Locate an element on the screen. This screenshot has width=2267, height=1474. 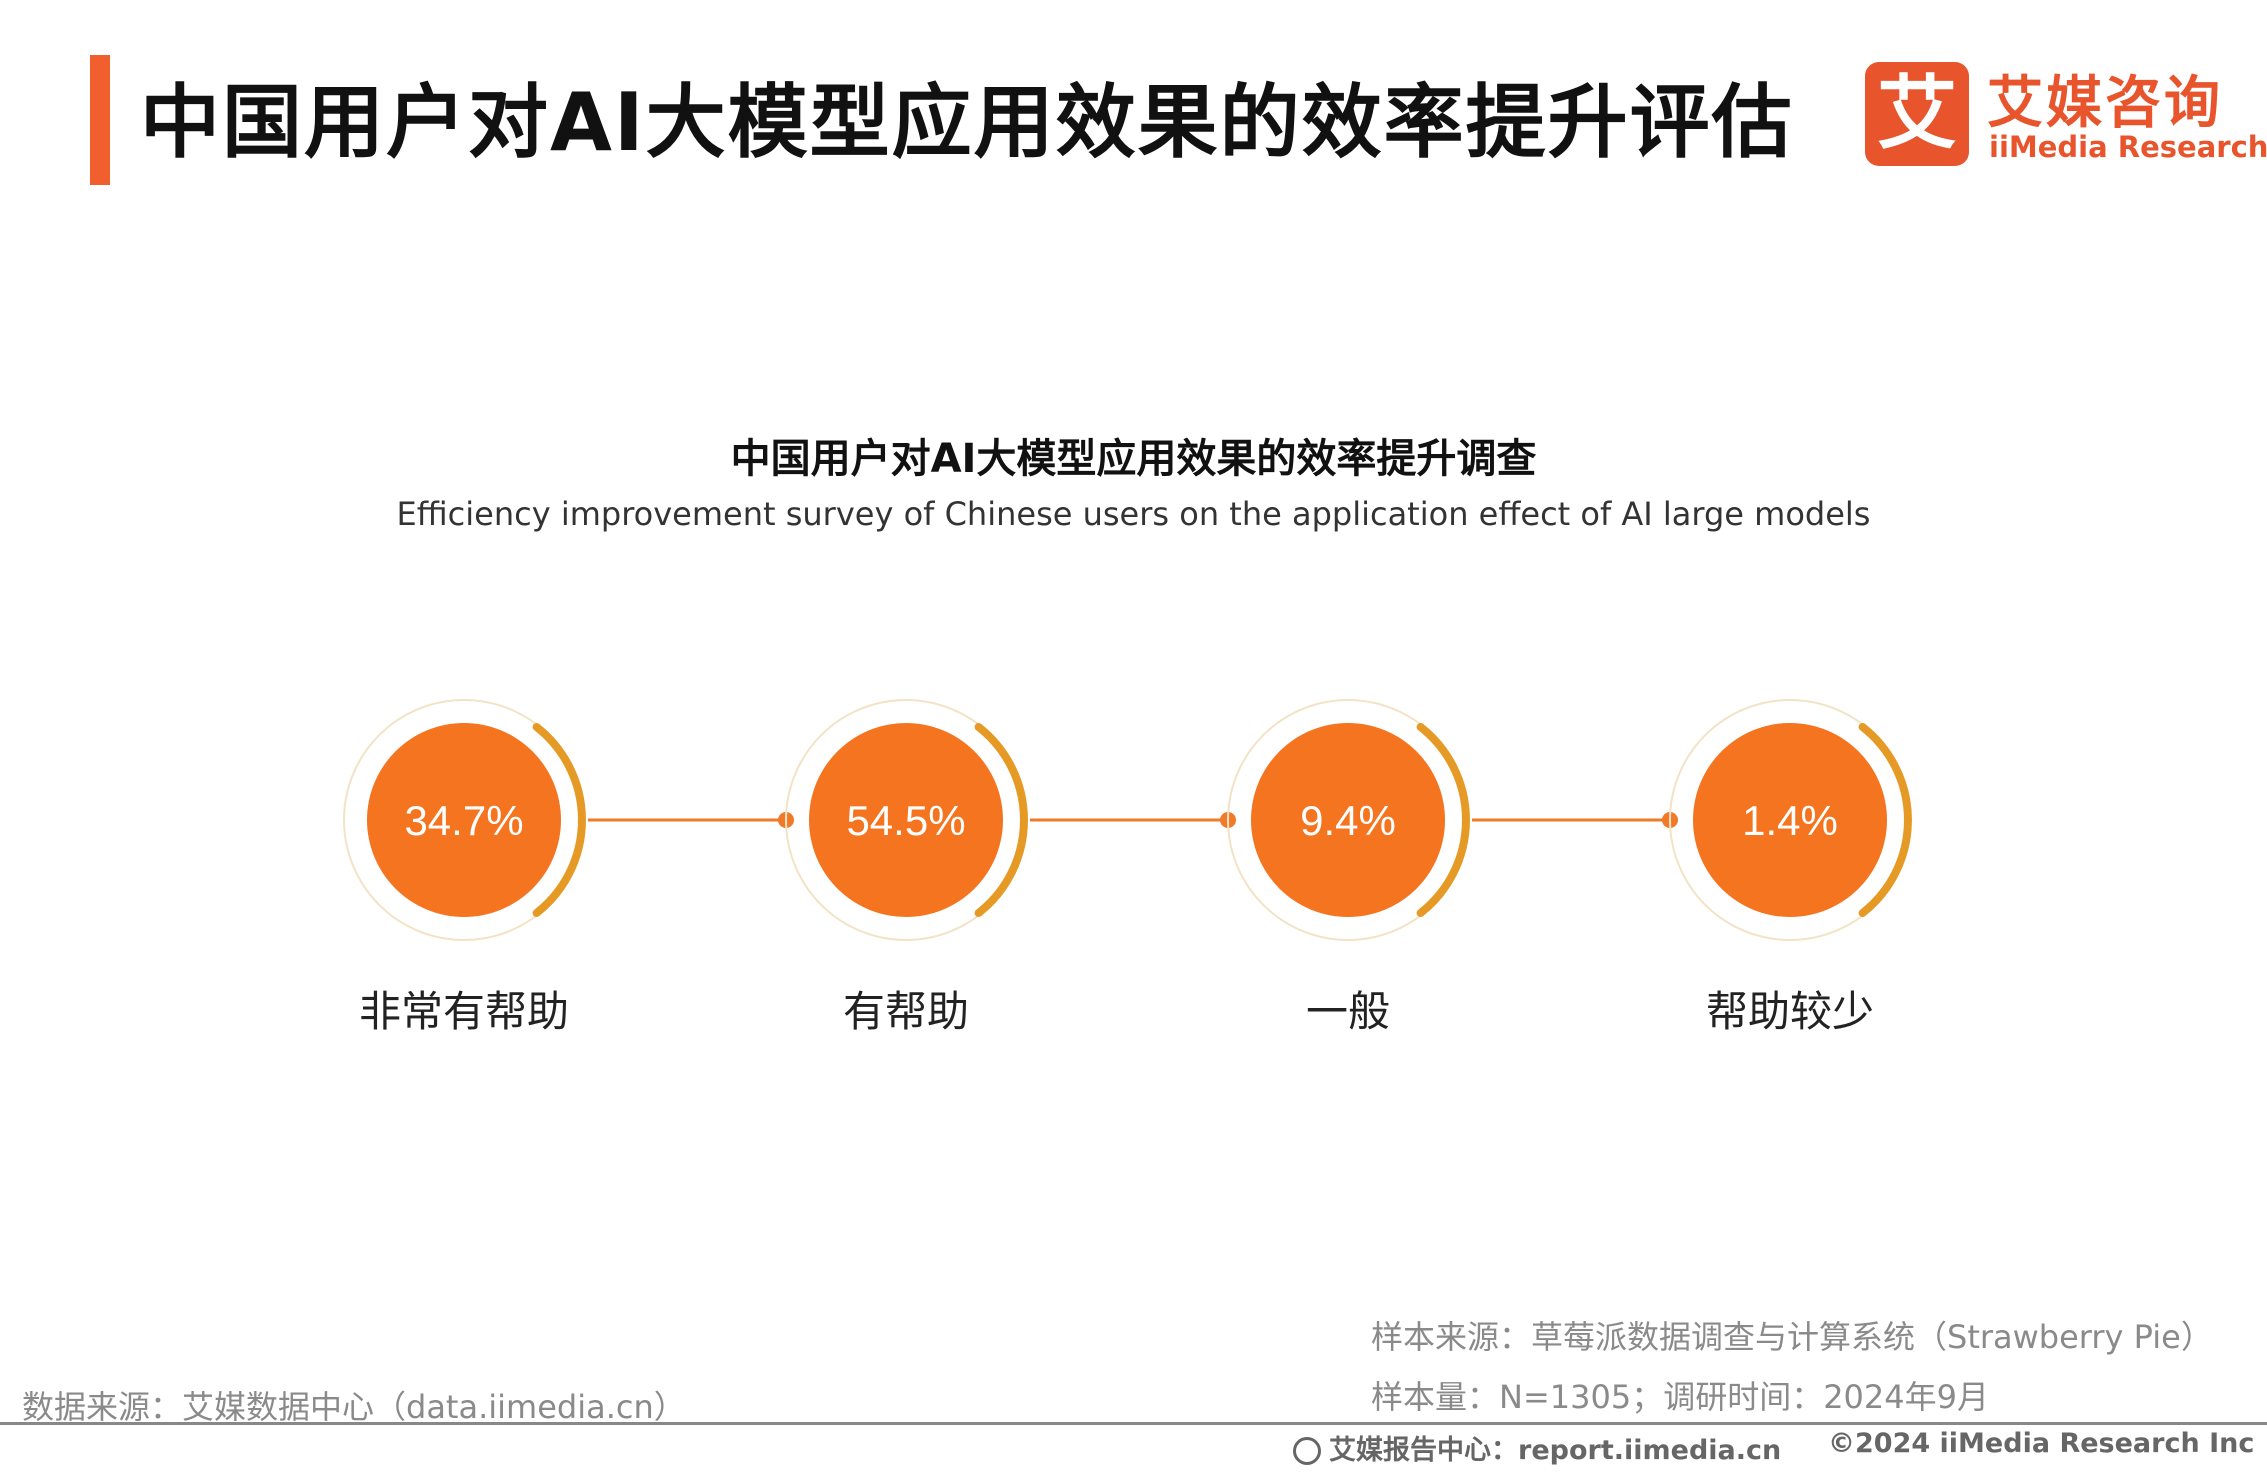
sample-size: 样本量：N=1305；调研时间：2024年9月 is located at coordinates (1680, 1397).